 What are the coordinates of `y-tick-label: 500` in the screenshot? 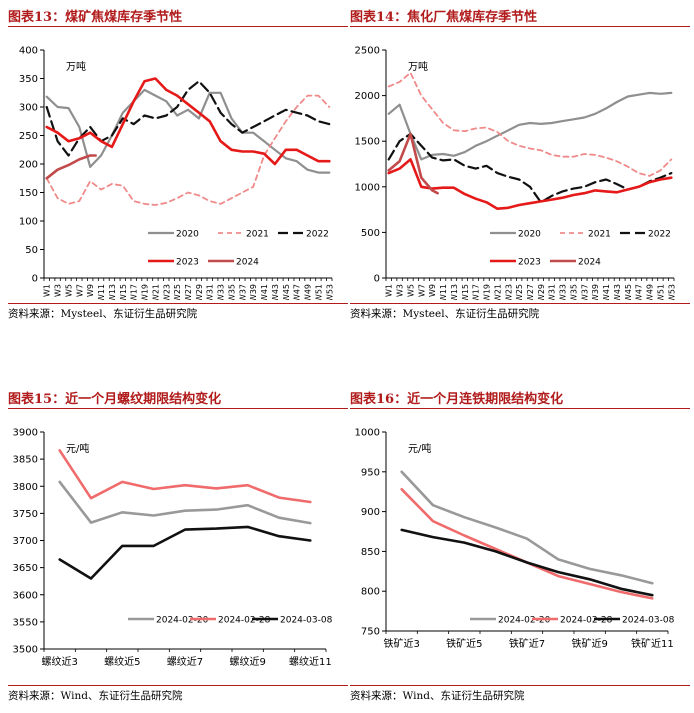 It's located at (370, 233).